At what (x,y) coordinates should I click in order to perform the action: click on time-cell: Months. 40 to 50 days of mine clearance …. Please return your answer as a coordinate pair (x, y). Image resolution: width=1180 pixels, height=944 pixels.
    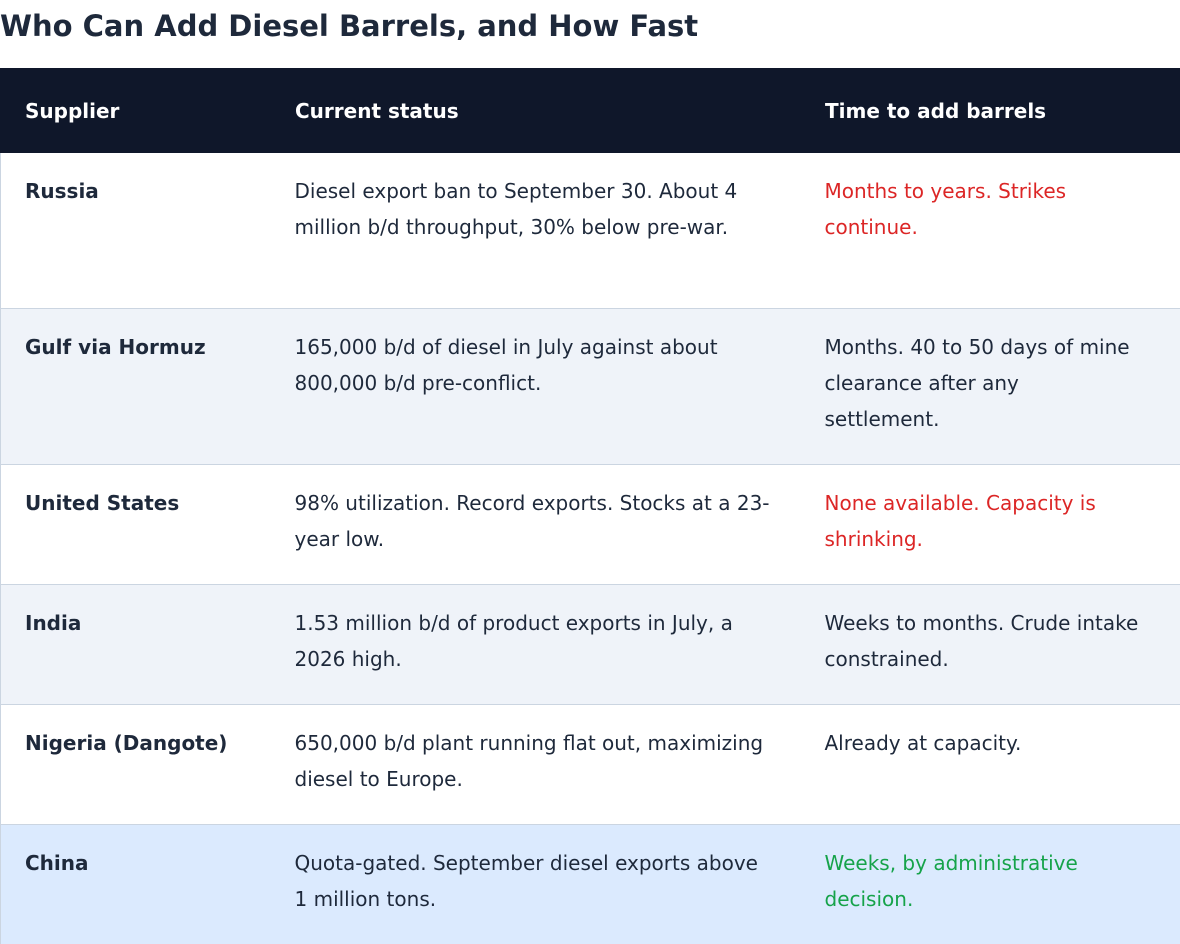
    Looking at the image, I should click on (990, 386).